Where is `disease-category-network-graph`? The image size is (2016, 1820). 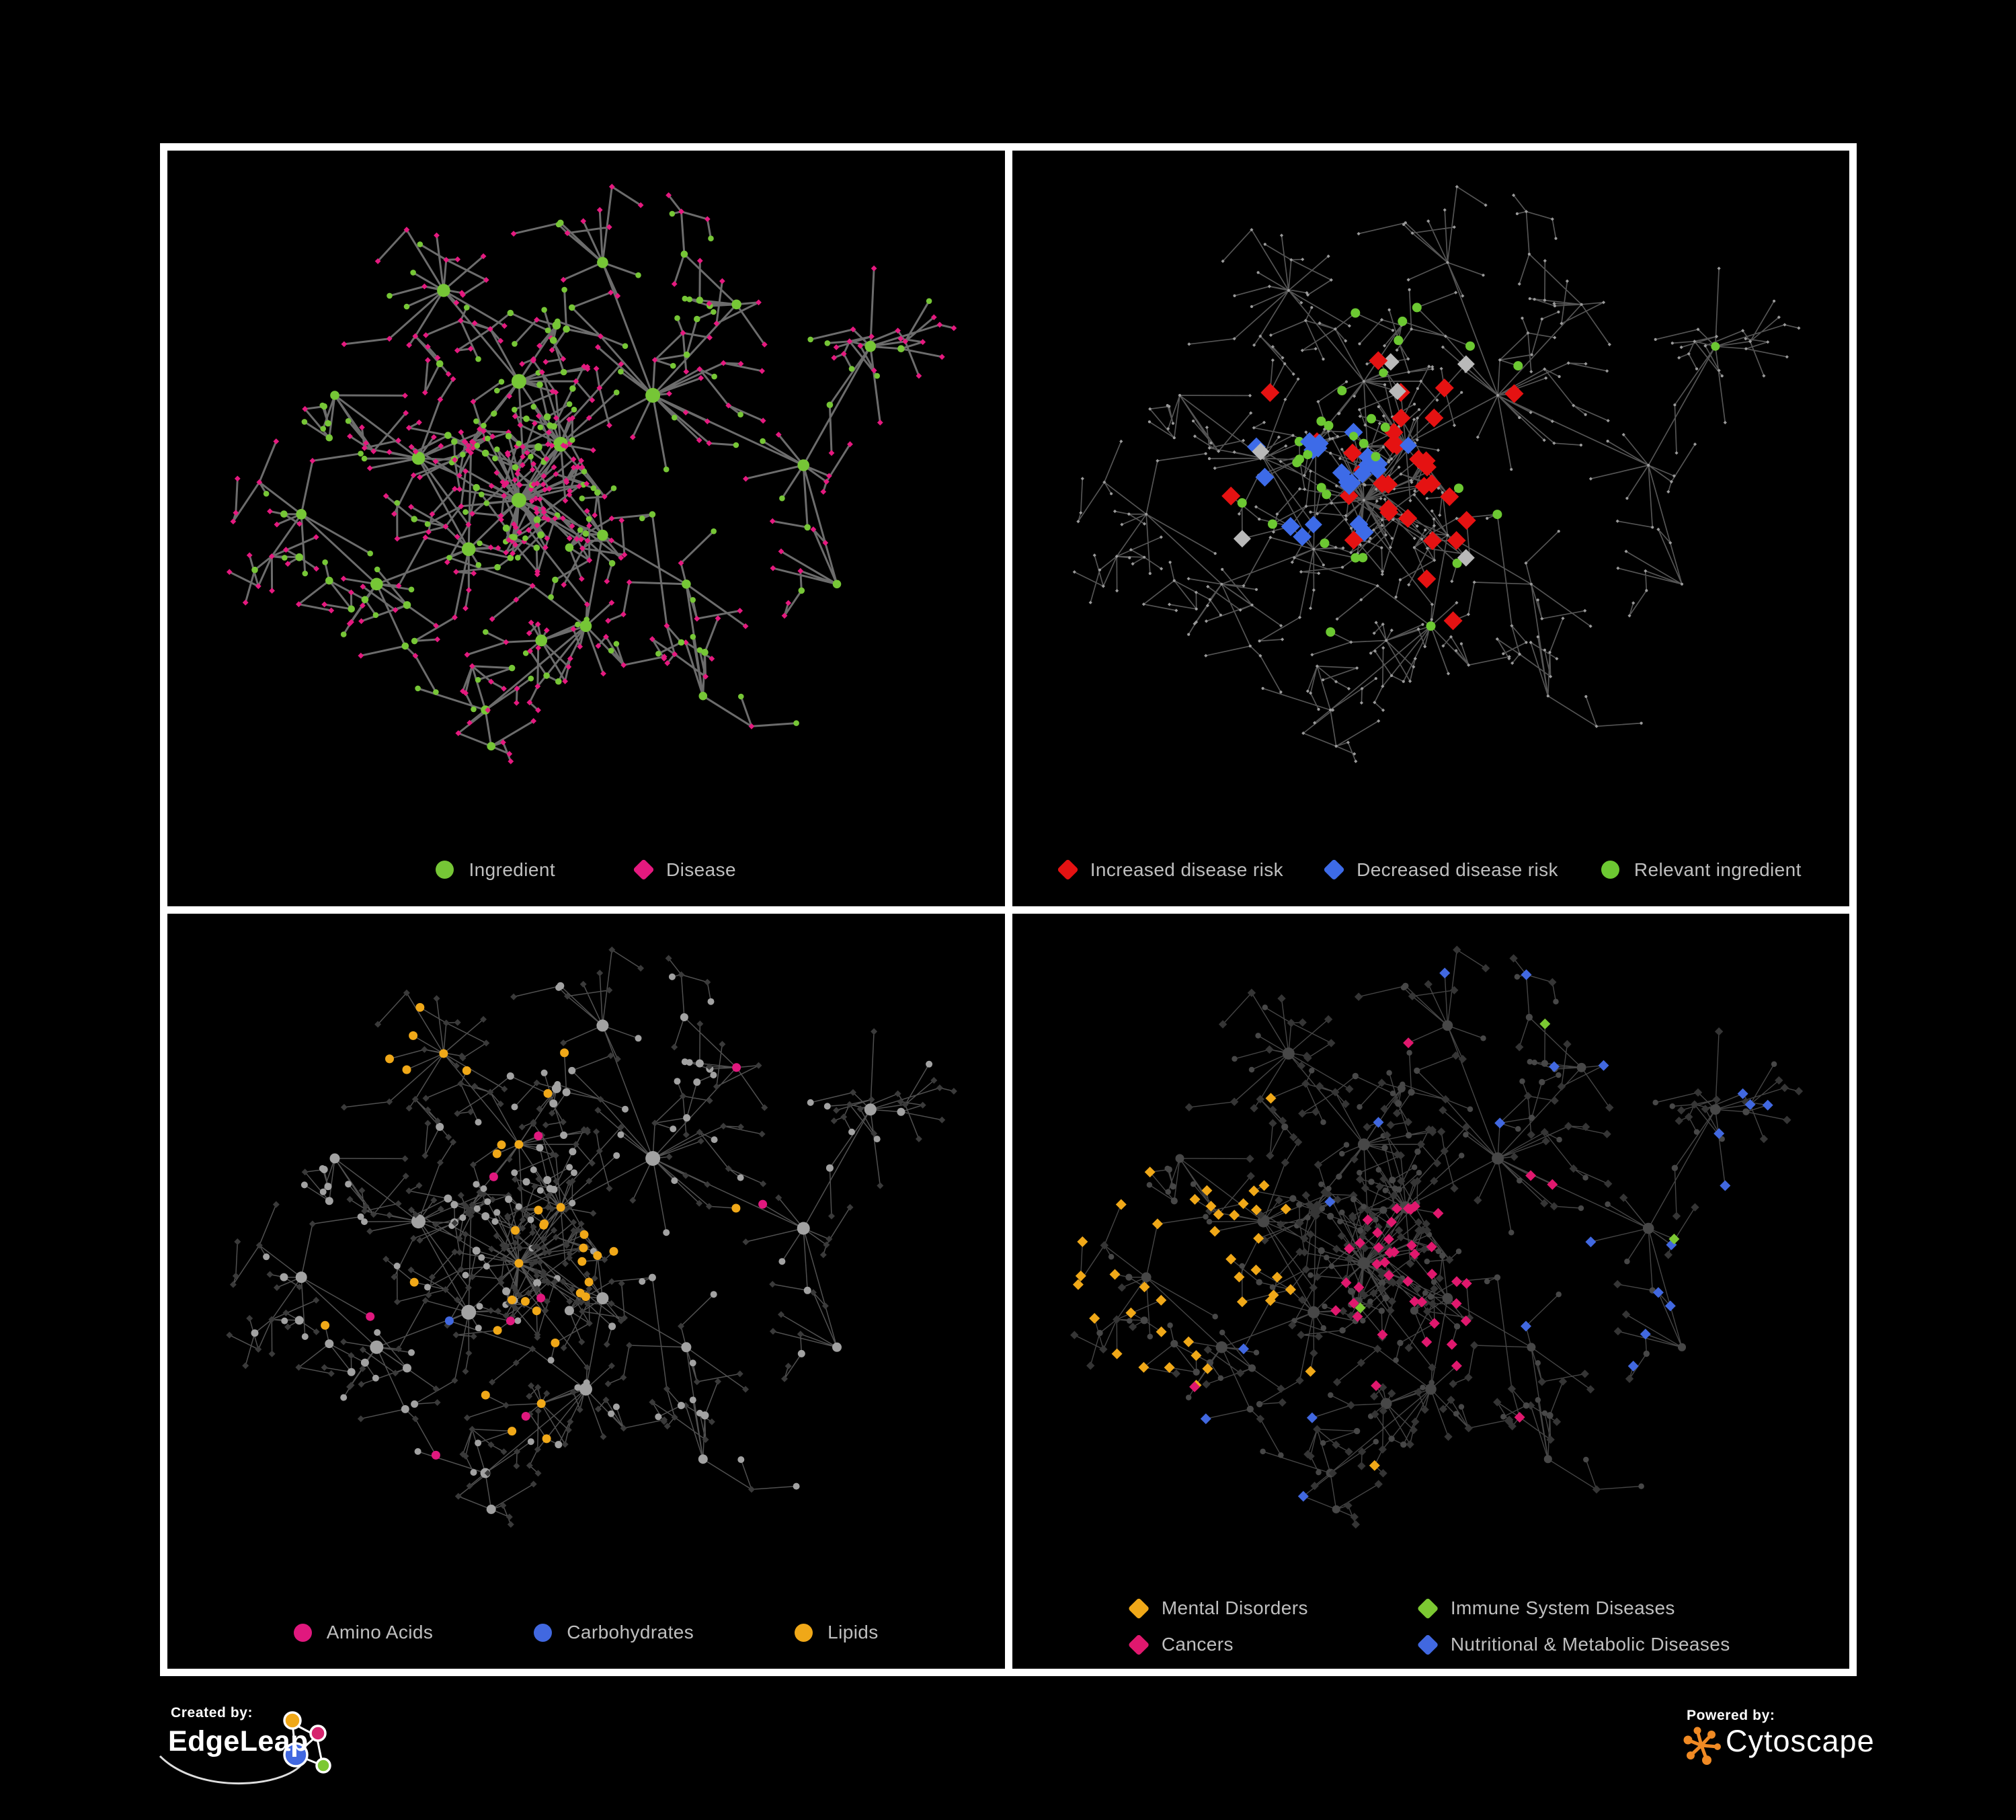 disease-category-network-graph is located at coordinates (1436, 1237).